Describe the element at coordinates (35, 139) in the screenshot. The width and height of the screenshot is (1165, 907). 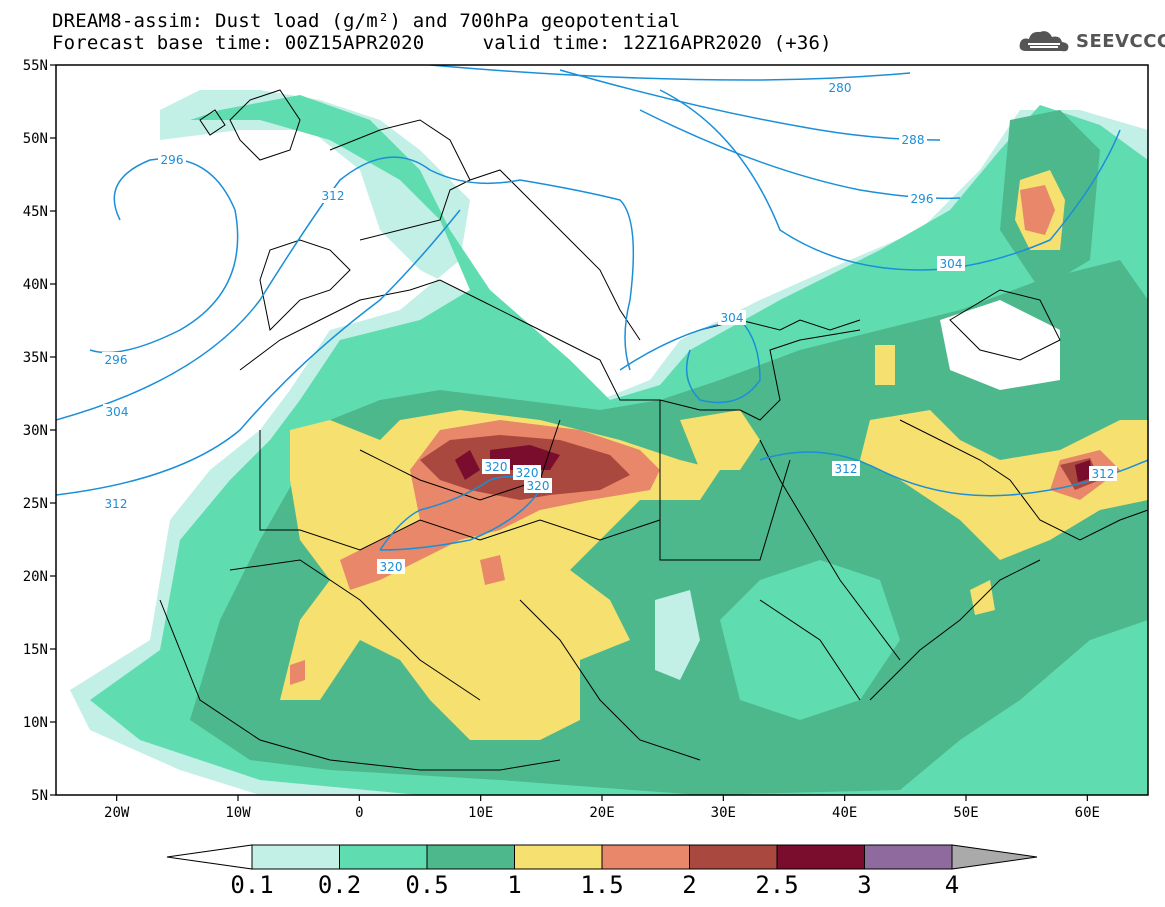
I see `lat-tick-label: 50N` at that location.